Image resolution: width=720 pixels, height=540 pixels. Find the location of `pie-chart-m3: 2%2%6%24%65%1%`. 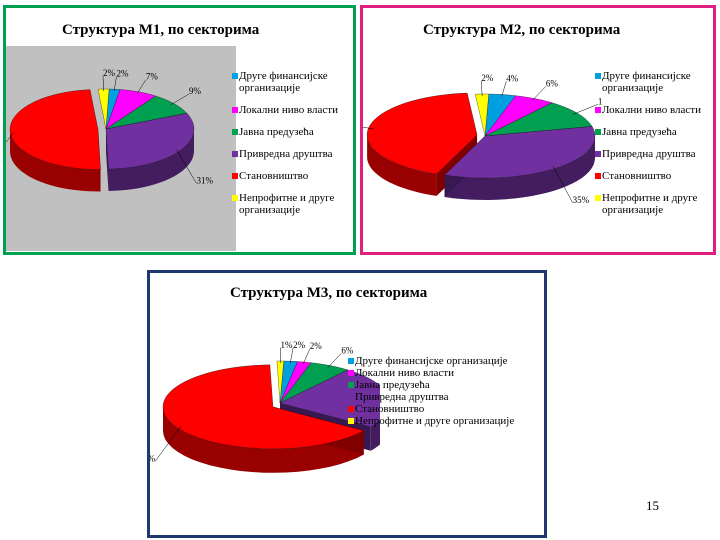

pie-chart-m3: 2%2%6%24%65%1% is located at coordinates (265, 406).